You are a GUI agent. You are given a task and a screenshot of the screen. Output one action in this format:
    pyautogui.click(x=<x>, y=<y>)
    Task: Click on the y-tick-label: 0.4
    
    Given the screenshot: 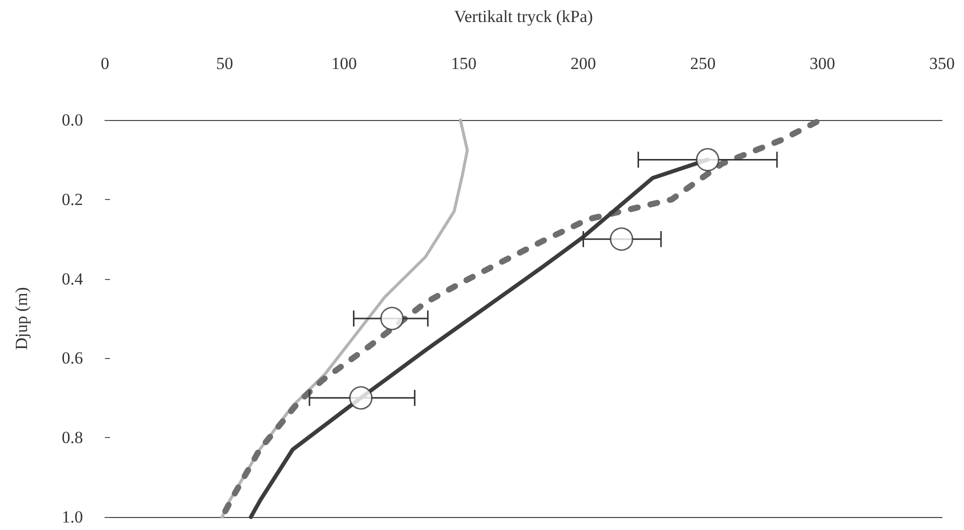 What is the action you would take?
    pyautogui.click(x=73, y=278)
    